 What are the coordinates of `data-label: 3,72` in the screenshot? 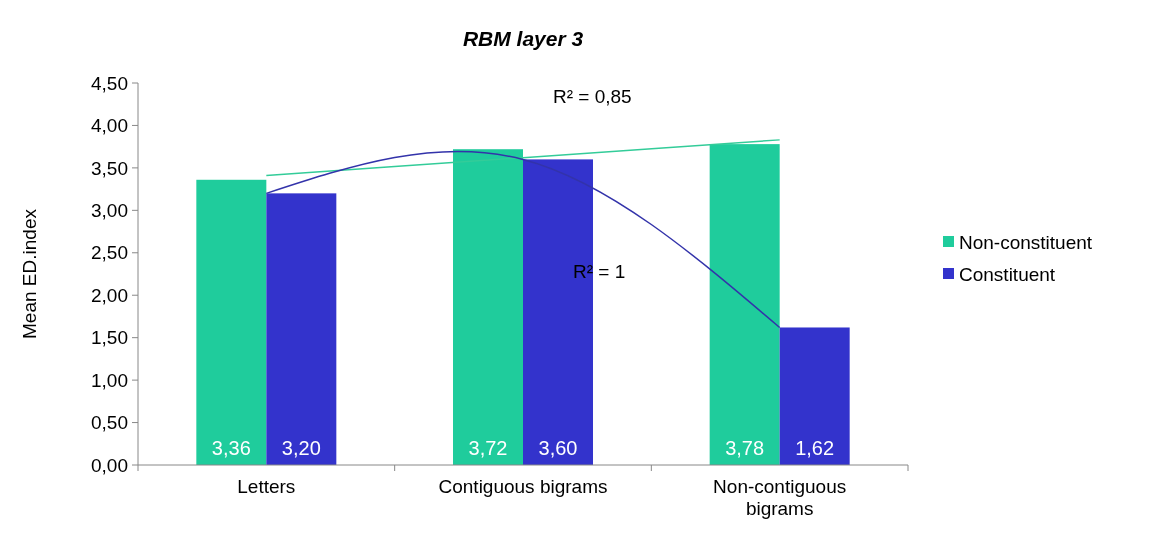 It's located at (488, 448).